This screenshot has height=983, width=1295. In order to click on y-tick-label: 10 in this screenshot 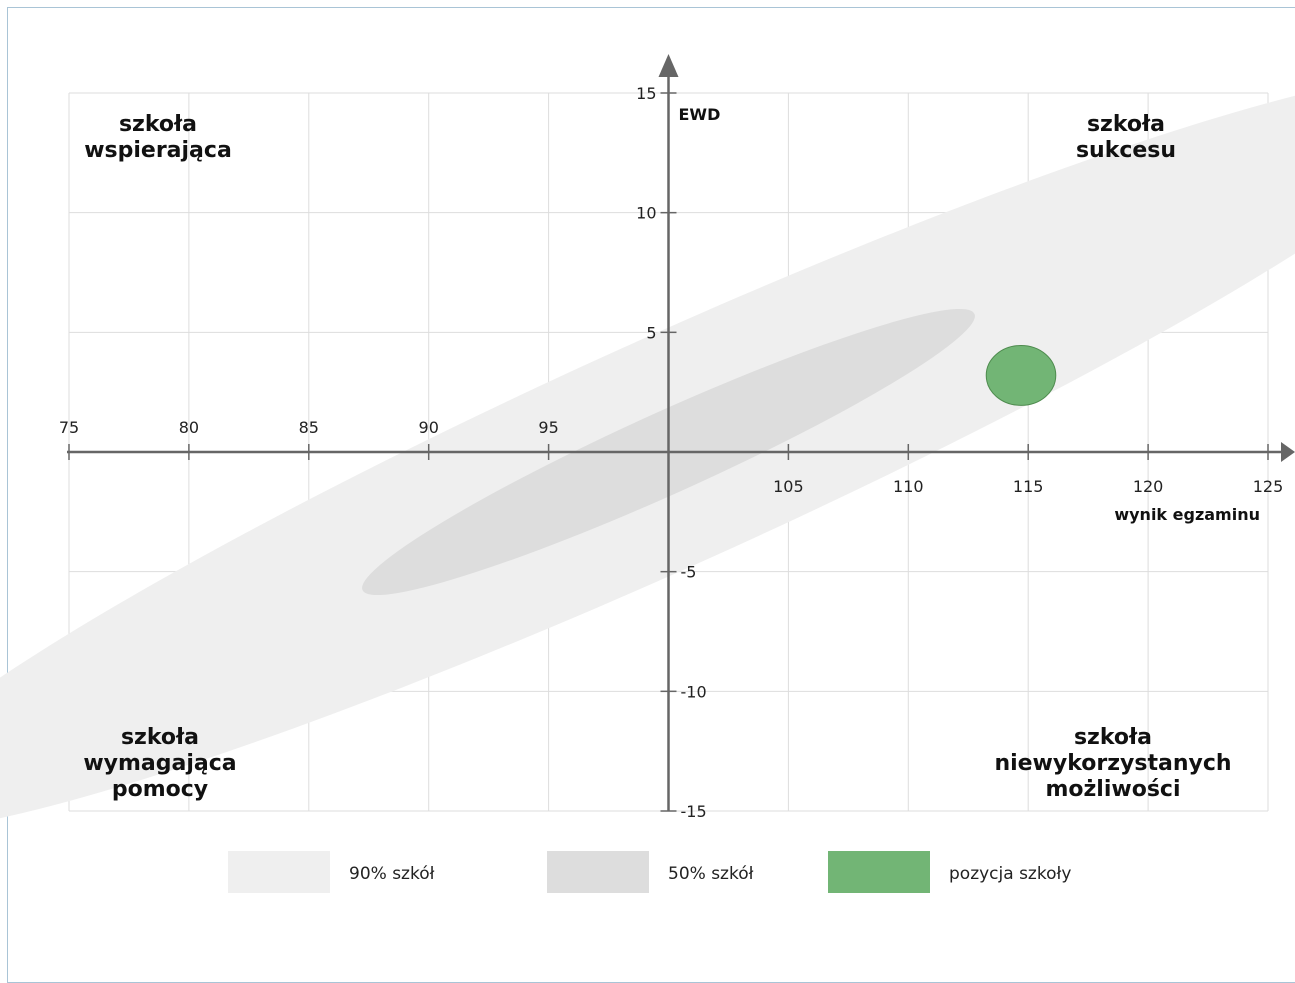, I will do `click(646, 213)`.